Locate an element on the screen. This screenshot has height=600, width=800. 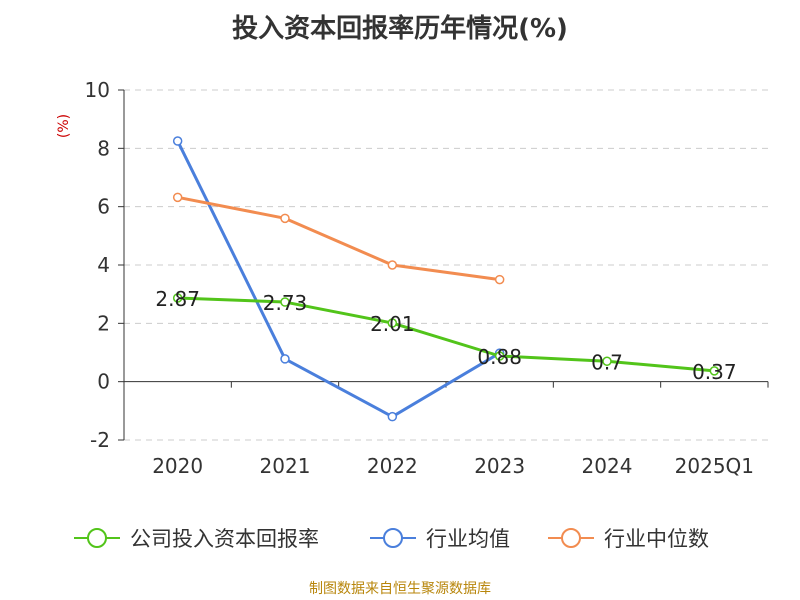
data-label: 2.87 is located at coordinates (177, 299).